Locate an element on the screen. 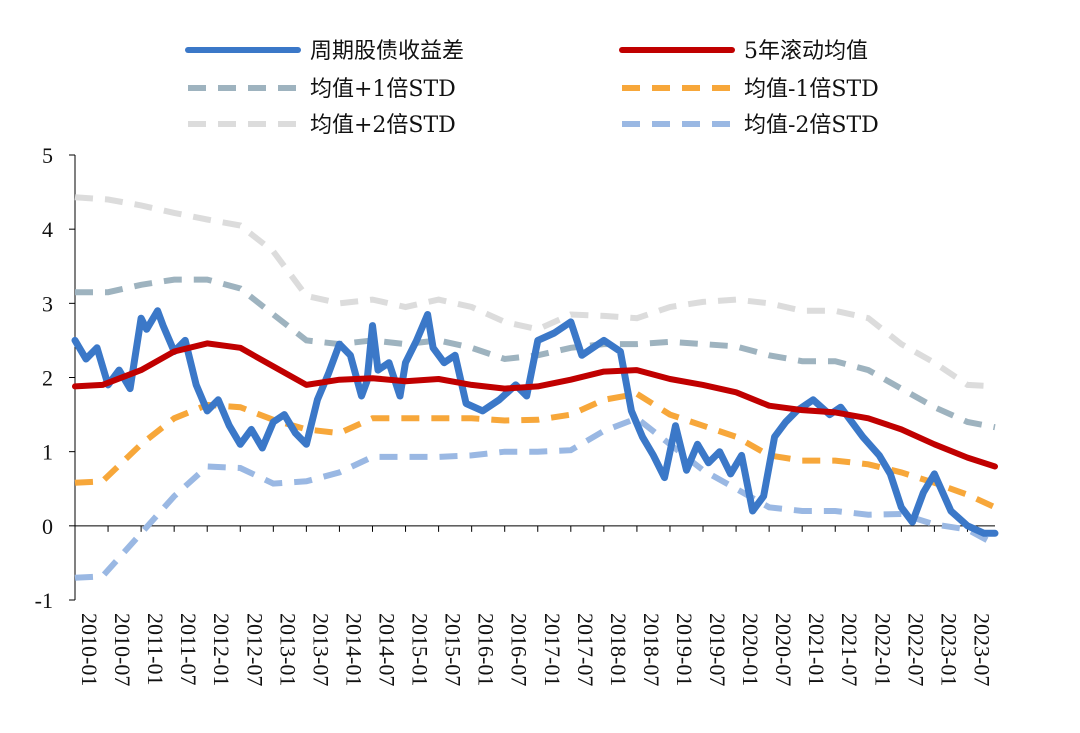 This screenshot has height=733, width=1080. y-tick-label: 2 is located at coordinates (47, 378).